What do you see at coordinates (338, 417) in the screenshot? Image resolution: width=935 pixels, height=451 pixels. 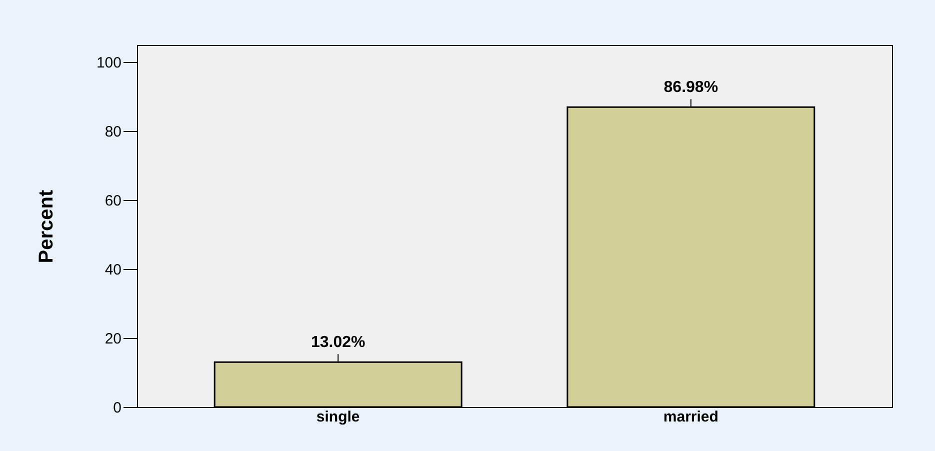 I see `x-tick-label: single` at bounding box center [338, 417].